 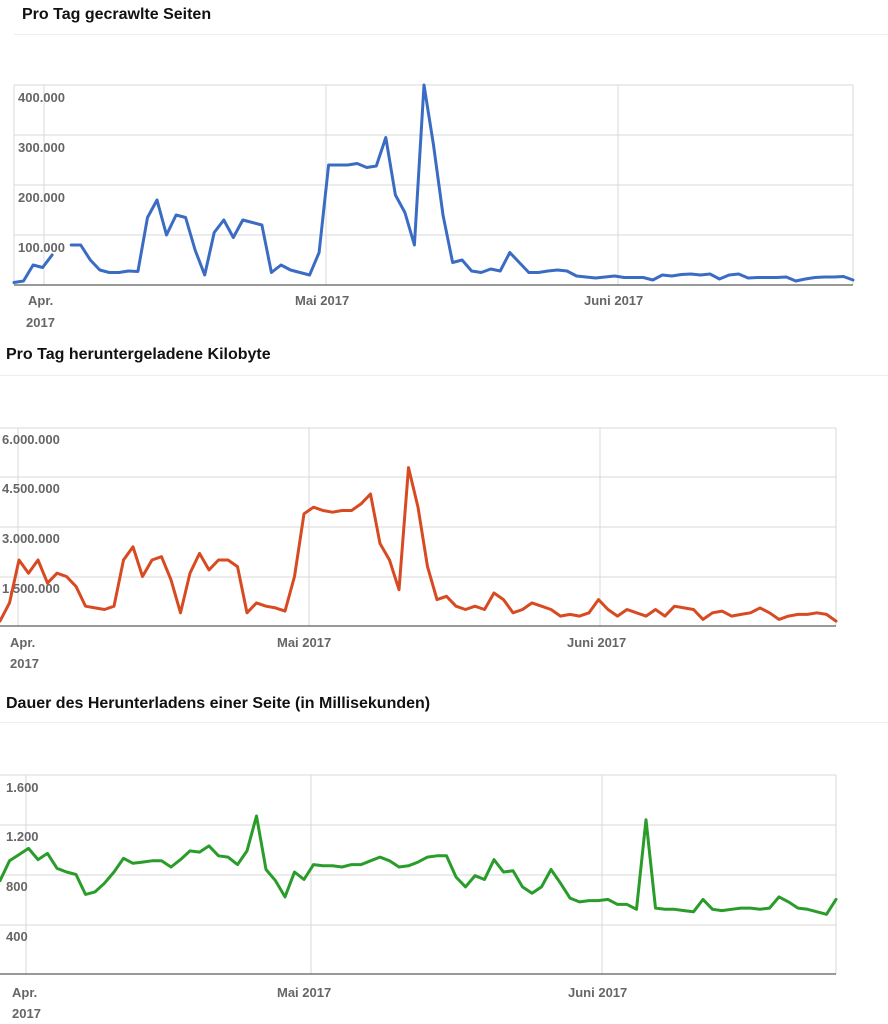 What do you see at coordinates (31, 488) in the screenshot?
I see `y-tick-label: 4.500.000` at bounding box center [31, 488].